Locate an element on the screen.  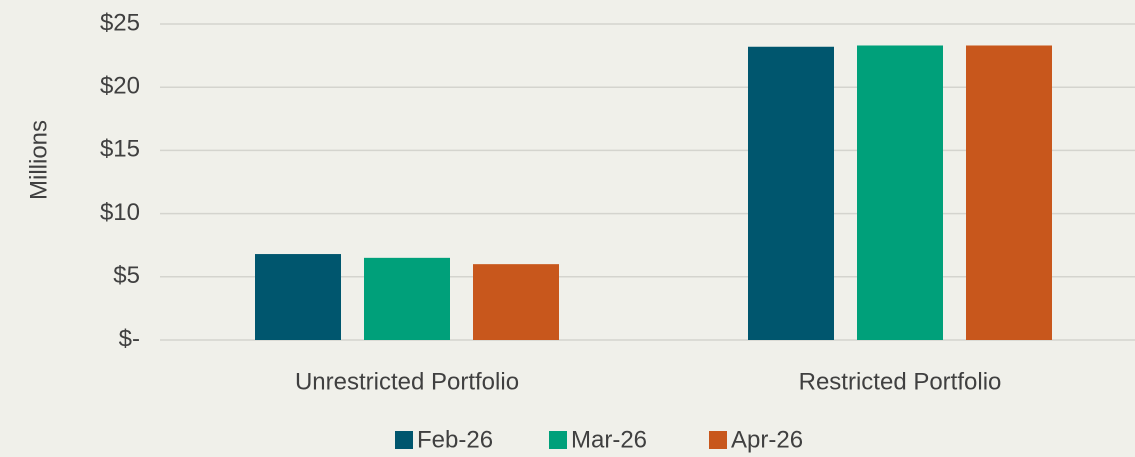
y-tick-label: $5 is located at coordinates (126, 275).